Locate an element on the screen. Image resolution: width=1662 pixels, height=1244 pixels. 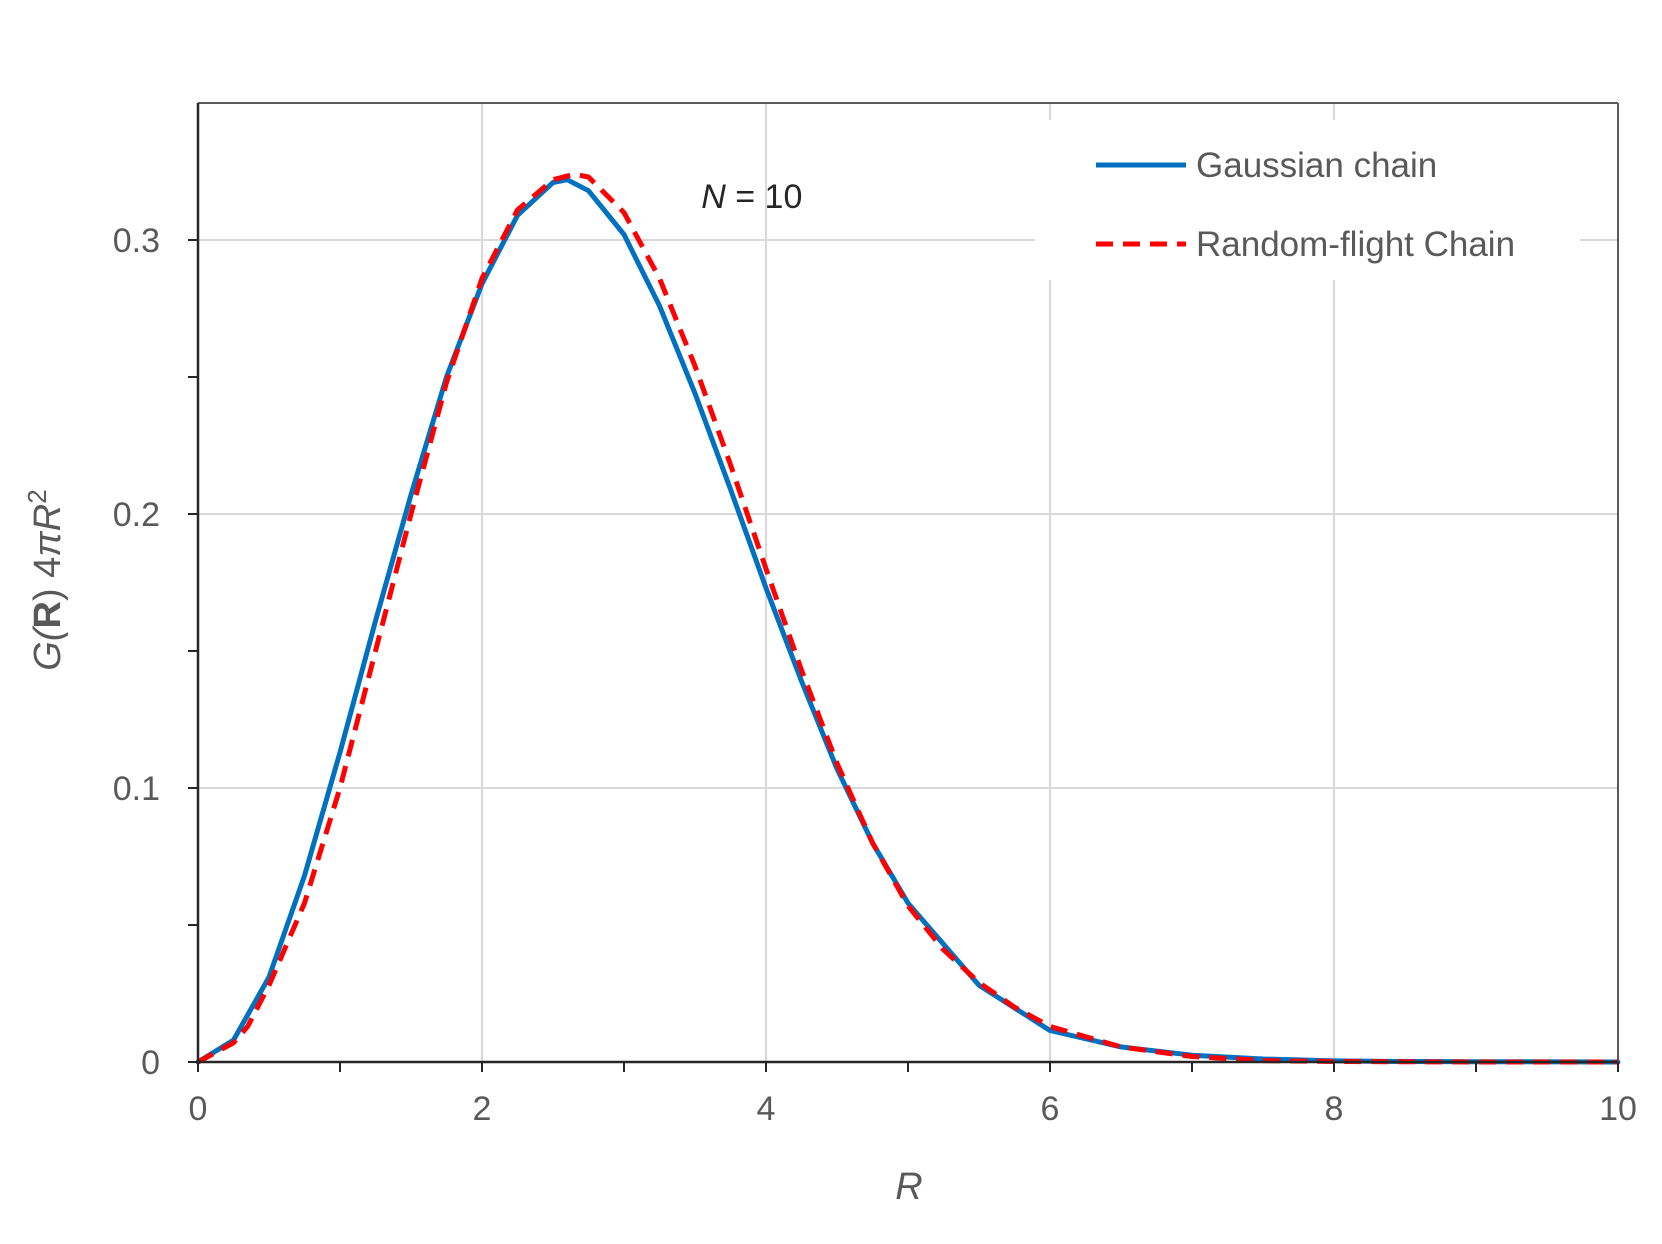
legend-label-gaussian: Gaussian chain is located at coordinates (1316, 165).